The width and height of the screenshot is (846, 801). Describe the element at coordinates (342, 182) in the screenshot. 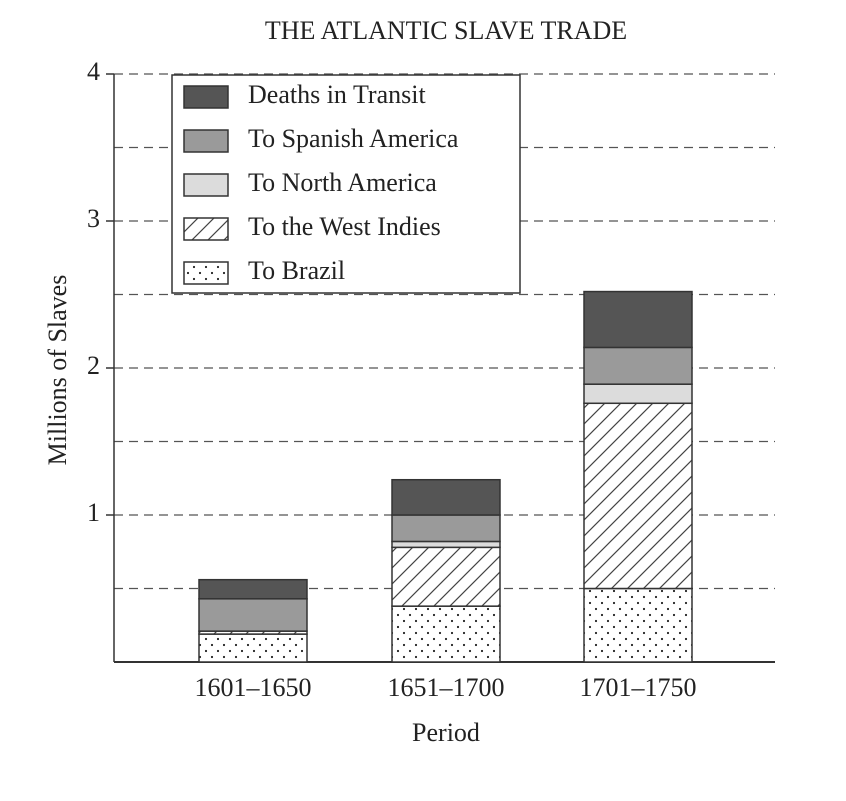

I see `legend-label: To North America` at that location.